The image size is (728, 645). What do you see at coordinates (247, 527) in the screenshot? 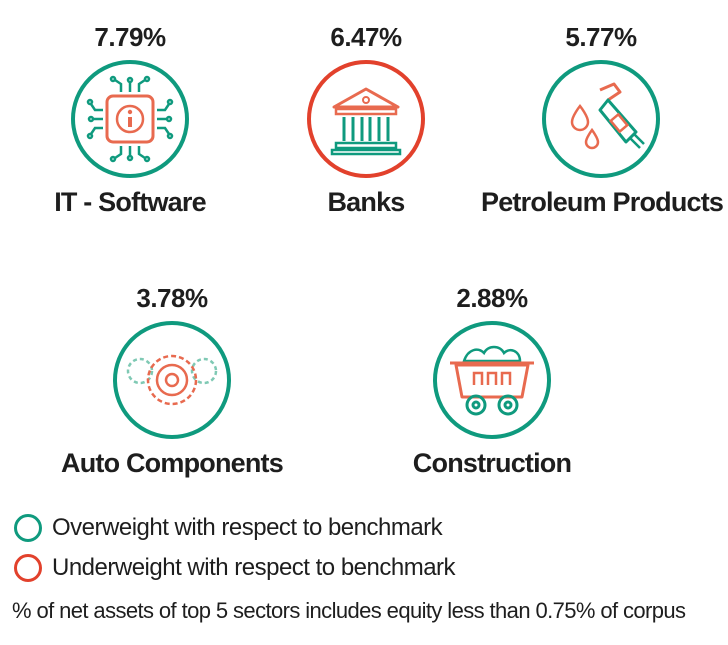
I see `legend-label: Overweight with respect to benchmark` at bounding box center [247, 527].